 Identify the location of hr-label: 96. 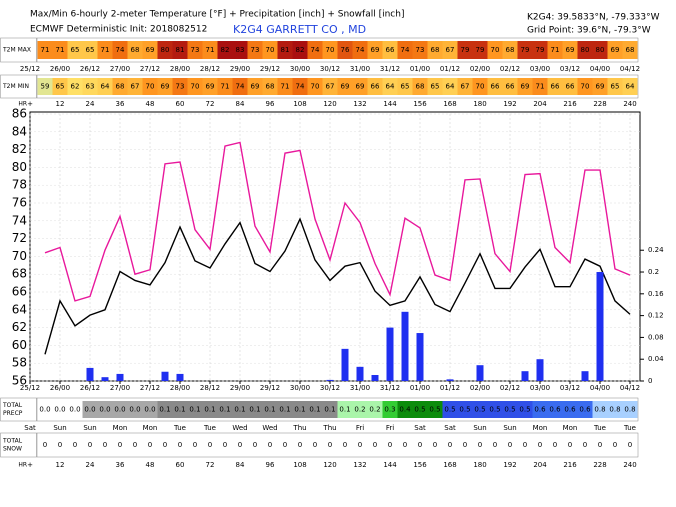
(270, 104).